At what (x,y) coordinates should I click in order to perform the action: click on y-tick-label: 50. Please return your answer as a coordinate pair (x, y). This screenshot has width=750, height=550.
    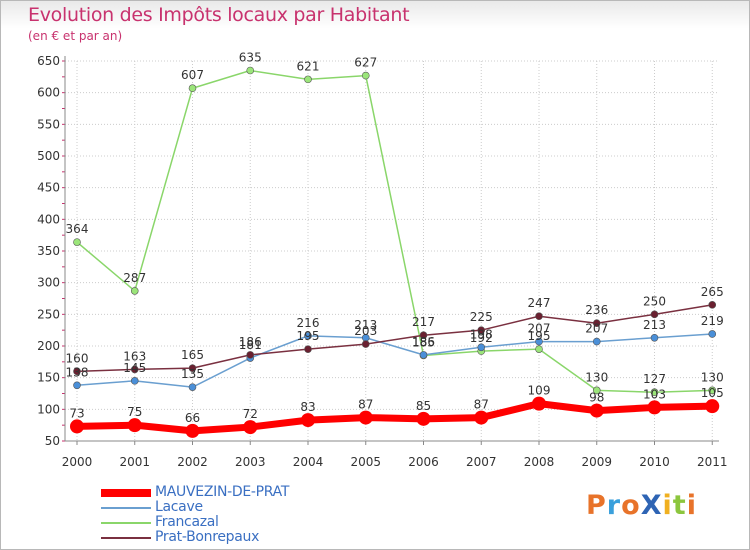
    Looking at the image, I should click on (52, 441).